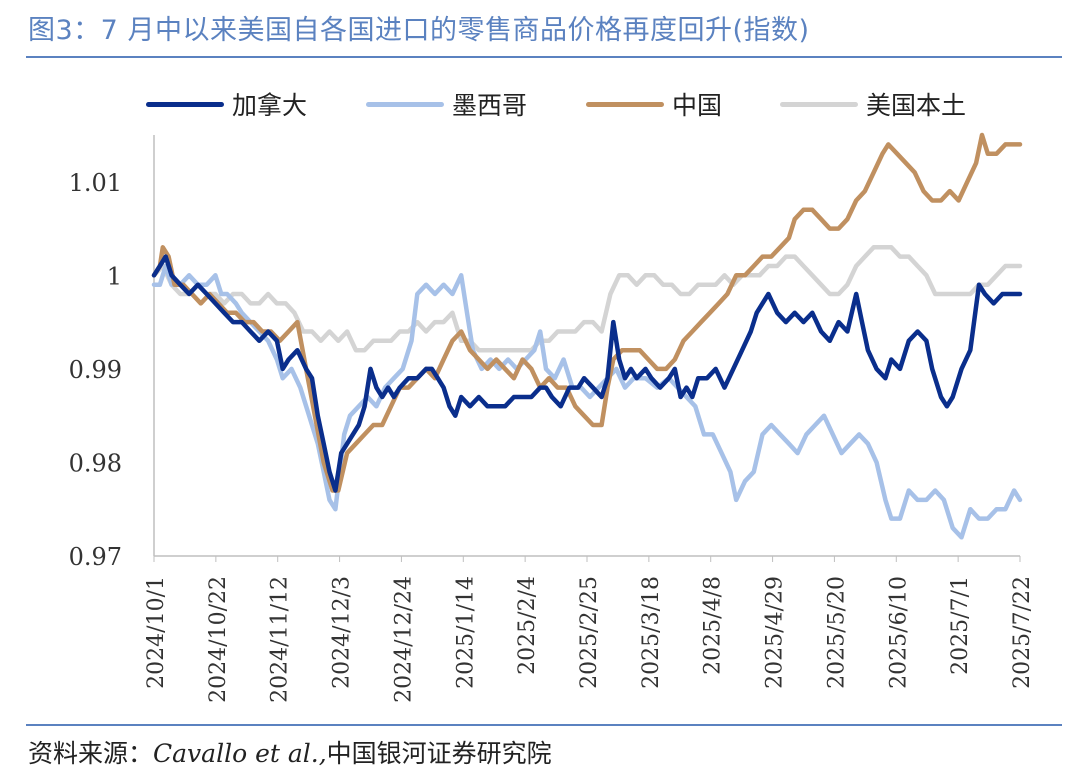 This screenshot has width=1076, height=778. I want to click on legend-swatch-mexico, so click(405, 104).